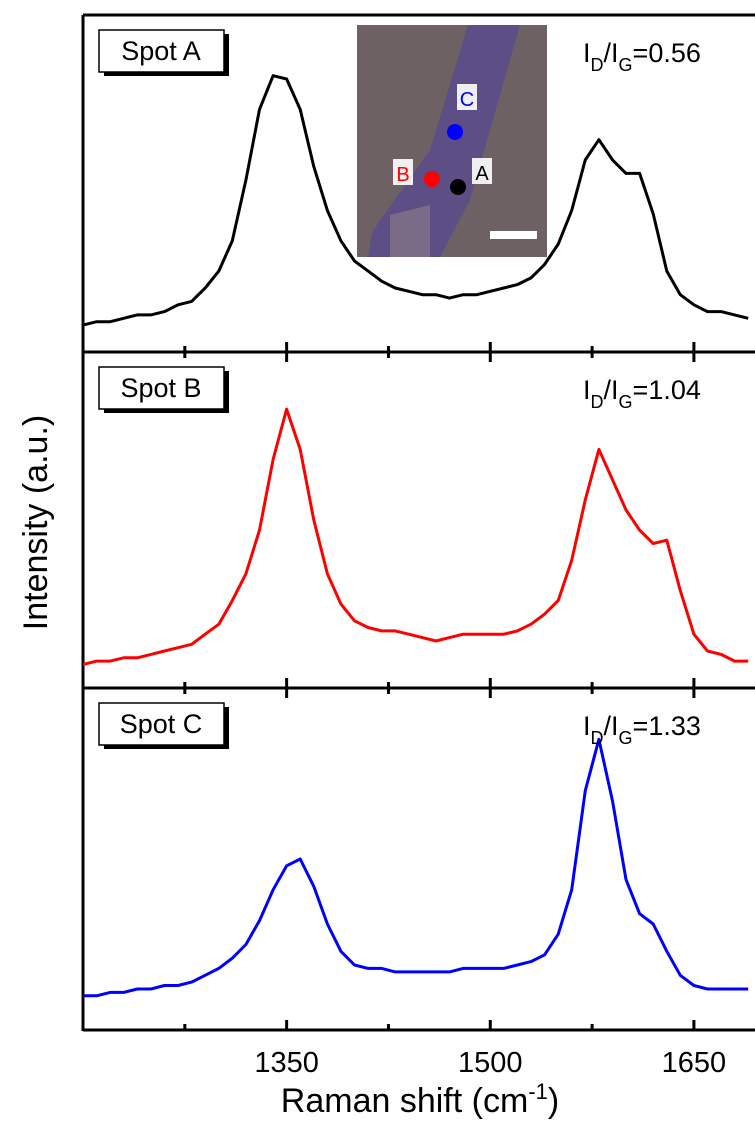 This screenshot has width=755, height=1128. Describe the element at coordinates (36, 522) in the screenshot. I see `y-axis-label: Intensity (a.u.)` at that location.